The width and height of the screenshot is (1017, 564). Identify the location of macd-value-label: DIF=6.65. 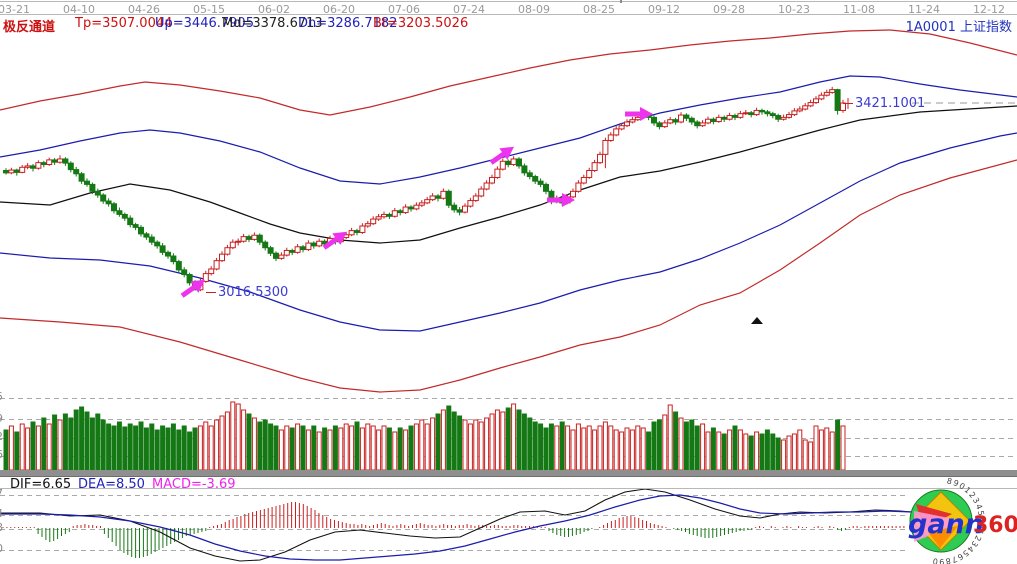
(41, 484).